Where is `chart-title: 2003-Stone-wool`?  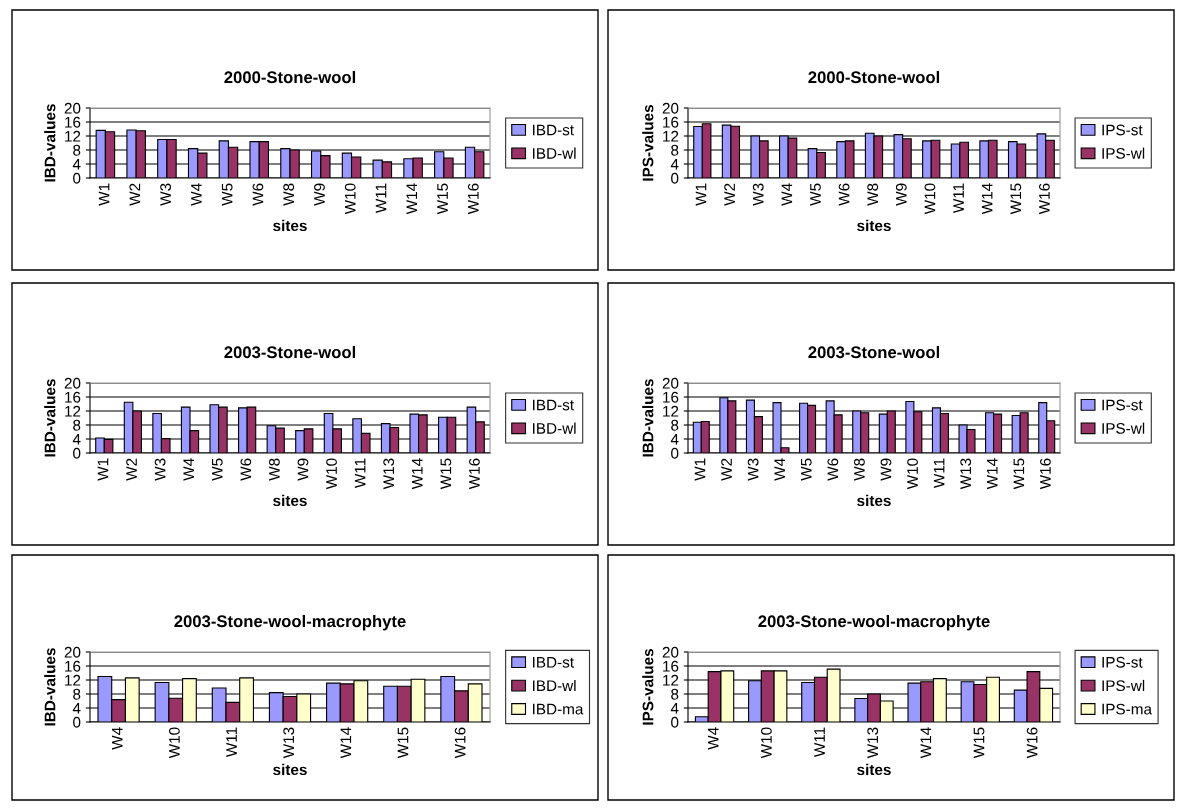
chart-title: 2003-Stone-wool is located at coordinates (290, 352).